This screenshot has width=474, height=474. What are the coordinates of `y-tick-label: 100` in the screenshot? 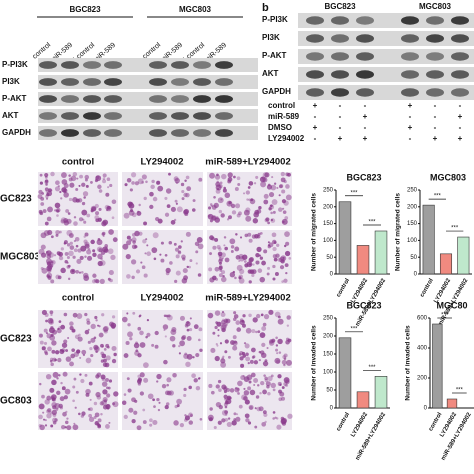 It's located at (328, 241).